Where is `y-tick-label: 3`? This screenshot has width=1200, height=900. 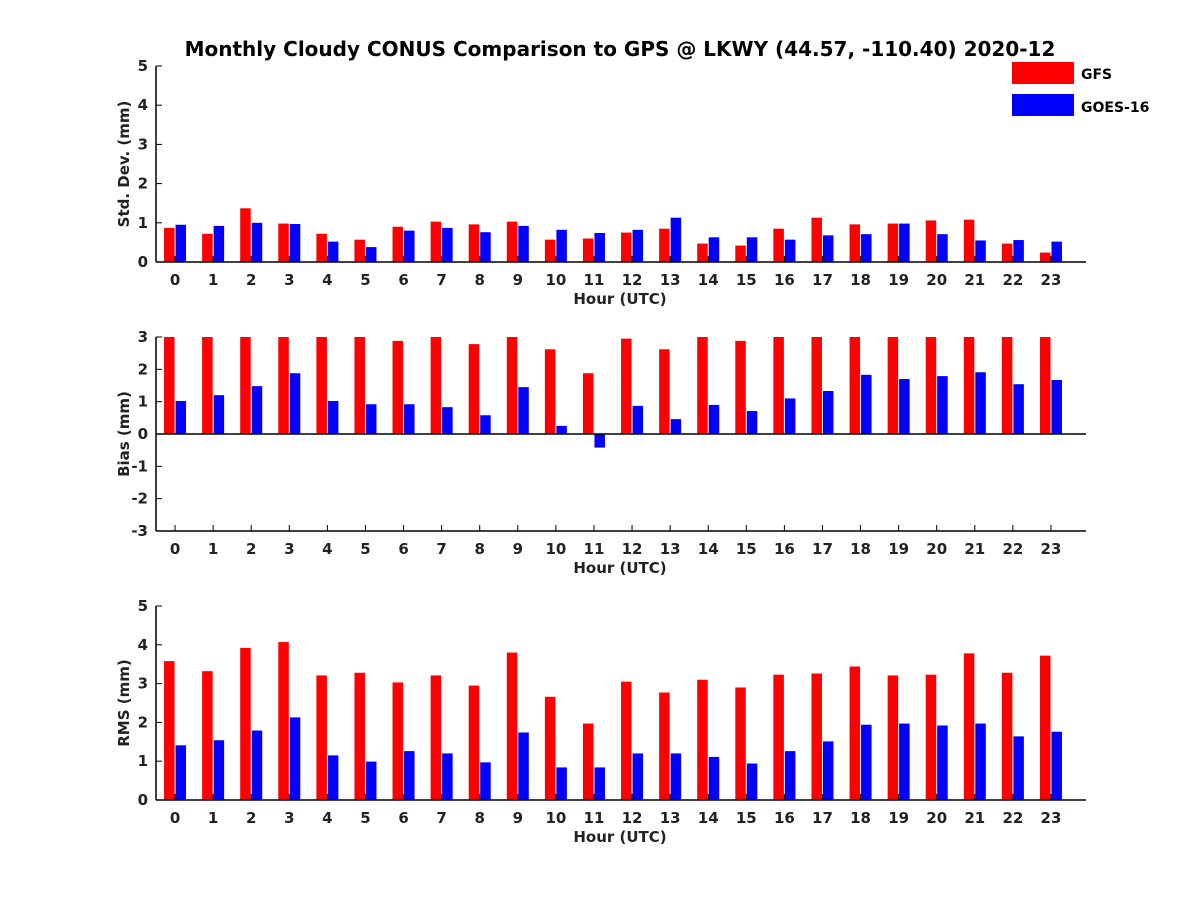 y-tick-label: 3 is located at coordinates (143, 337).